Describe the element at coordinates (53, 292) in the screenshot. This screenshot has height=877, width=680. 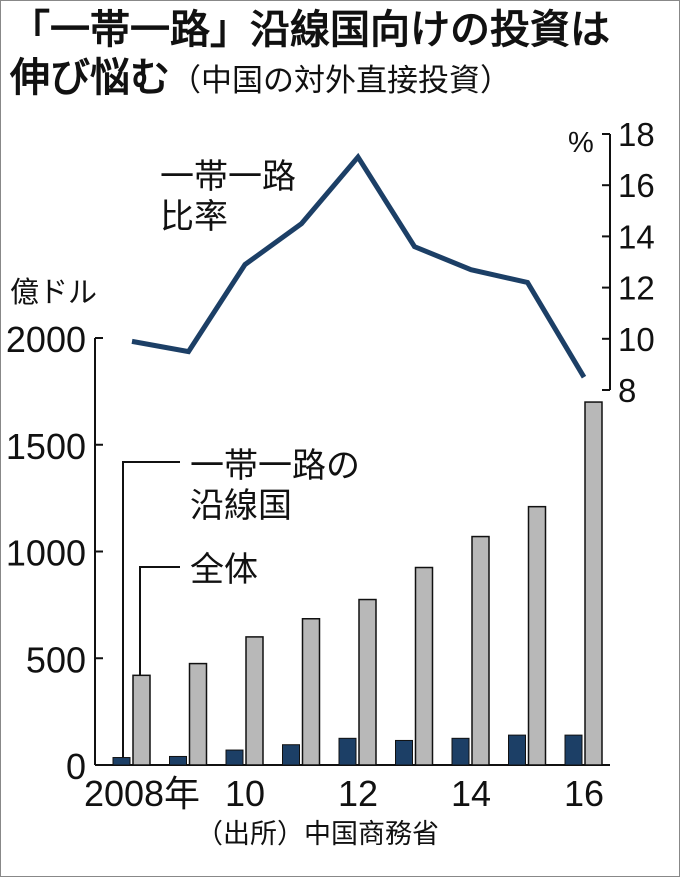
I see `left-axis-unit: 億ドル` at that location.